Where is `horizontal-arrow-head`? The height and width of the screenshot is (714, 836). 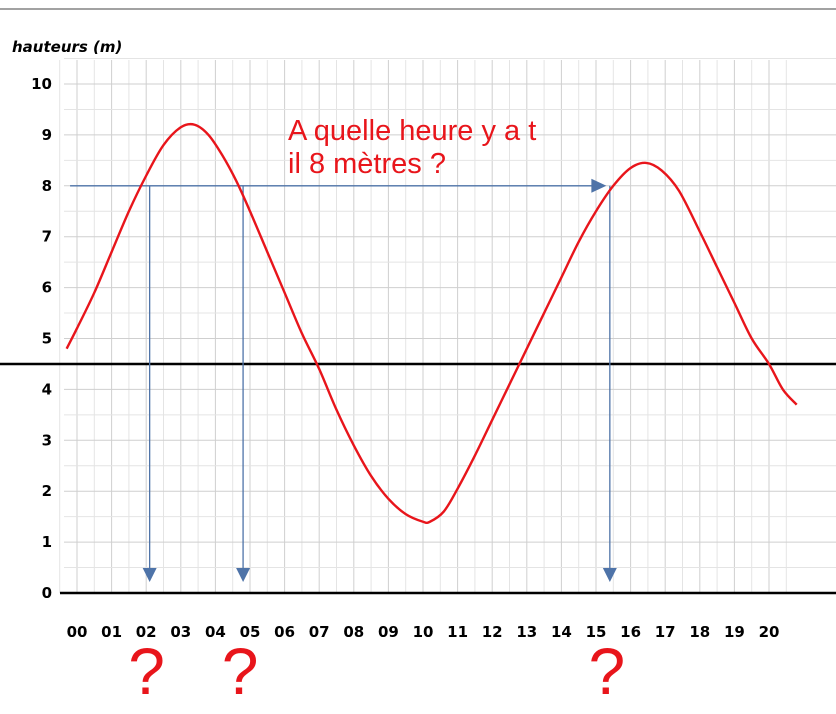
horizontal-arrow-head is located at coordinates (599, 185).